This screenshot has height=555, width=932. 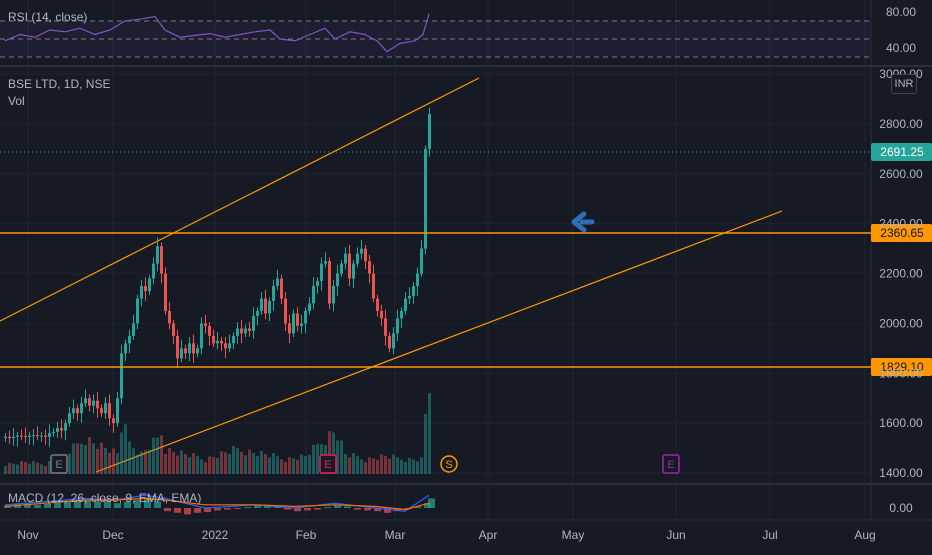 What do you see at coordinates (449, 464) in the screenshot?
I see `dividend-marker: S` at bounding box center [449, 464].